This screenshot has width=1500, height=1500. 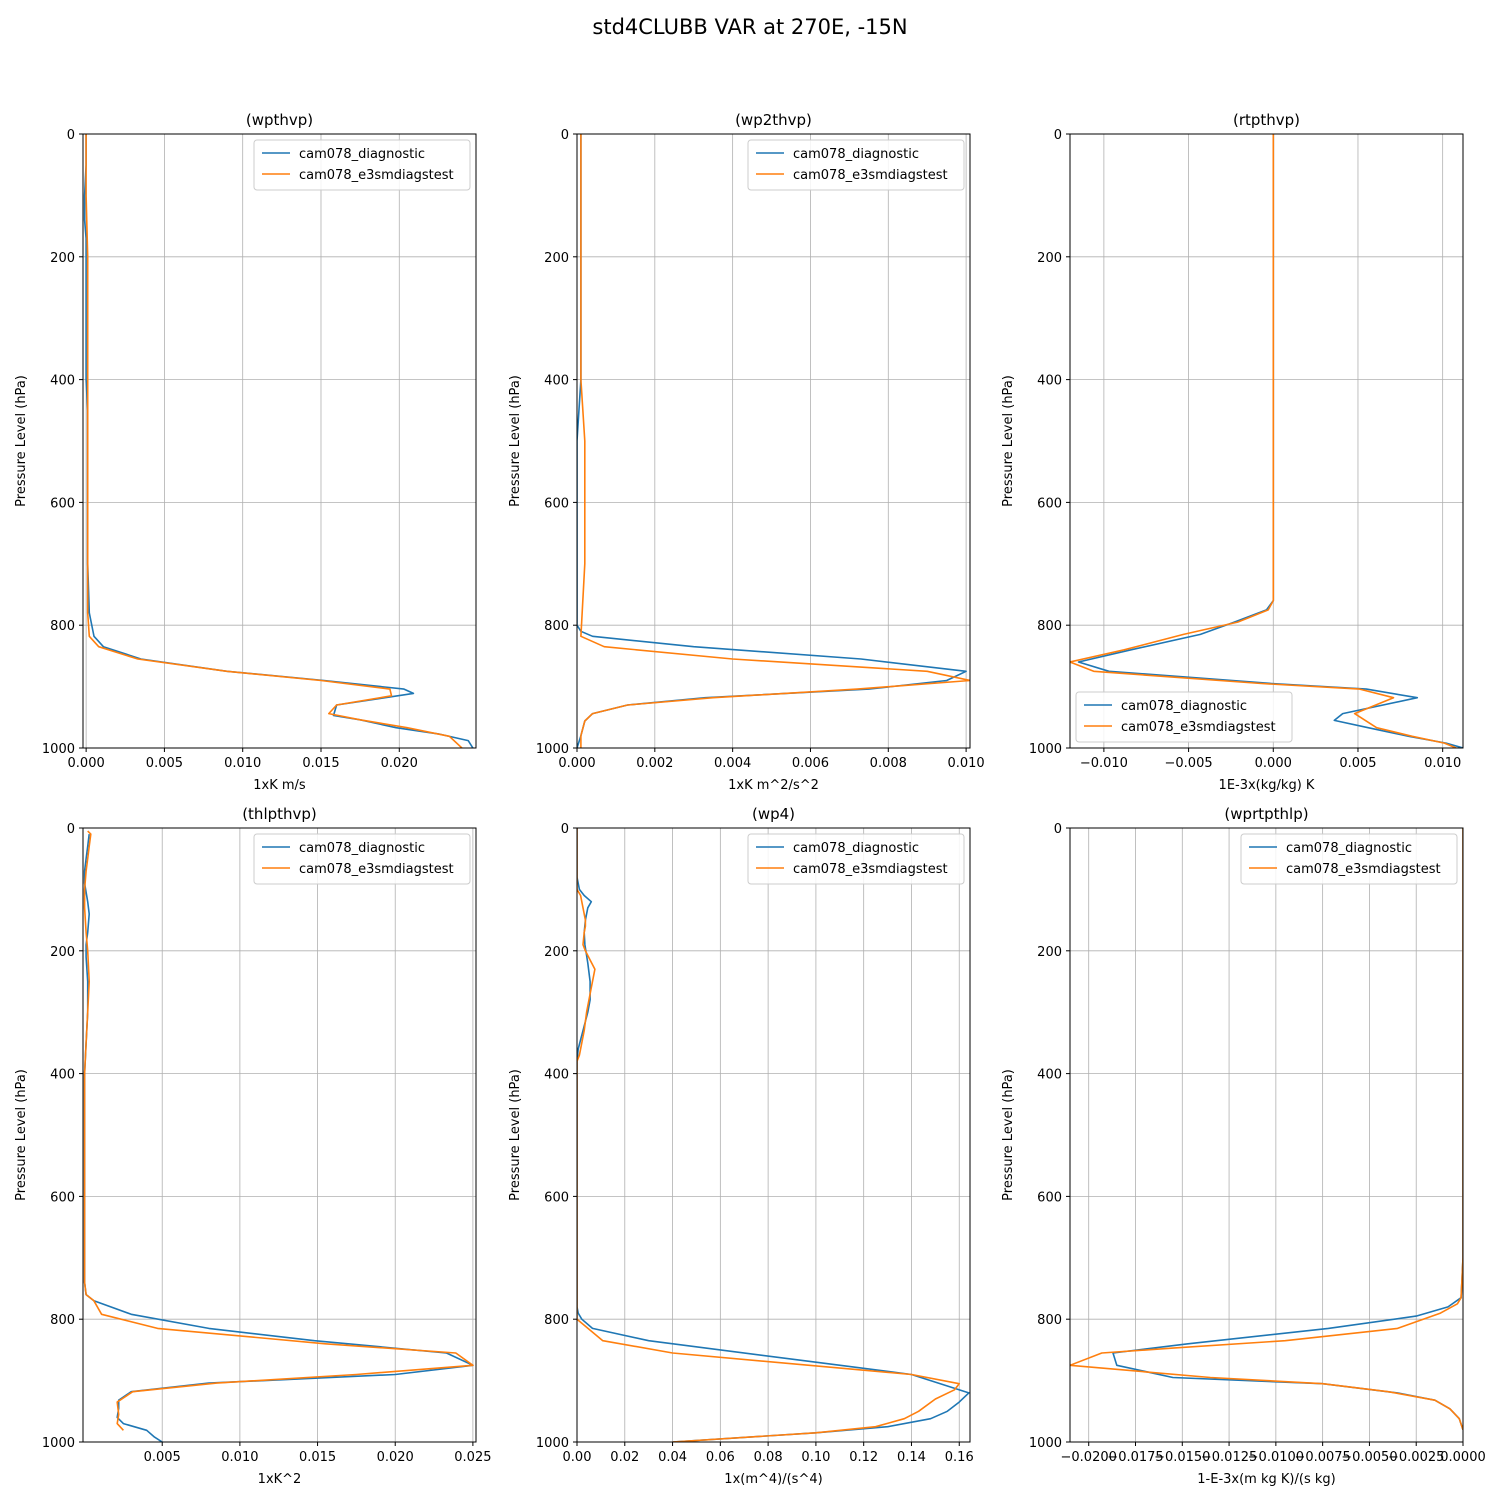 I want to click on x-tick-label: 0.015, so click(x=320, y=763).